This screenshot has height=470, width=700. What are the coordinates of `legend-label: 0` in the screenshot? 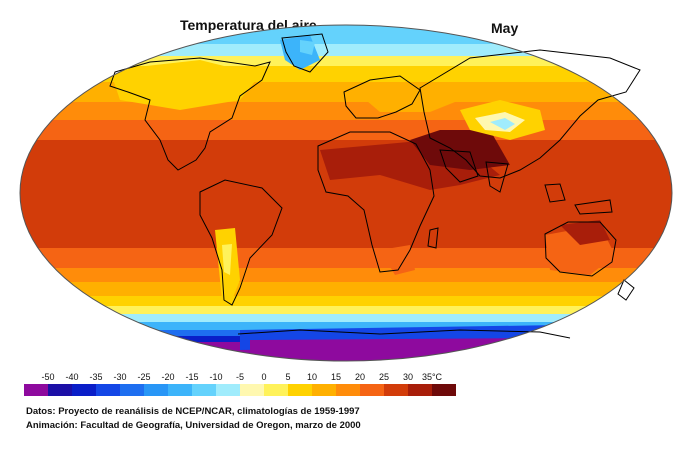 It's located at (263, 377).